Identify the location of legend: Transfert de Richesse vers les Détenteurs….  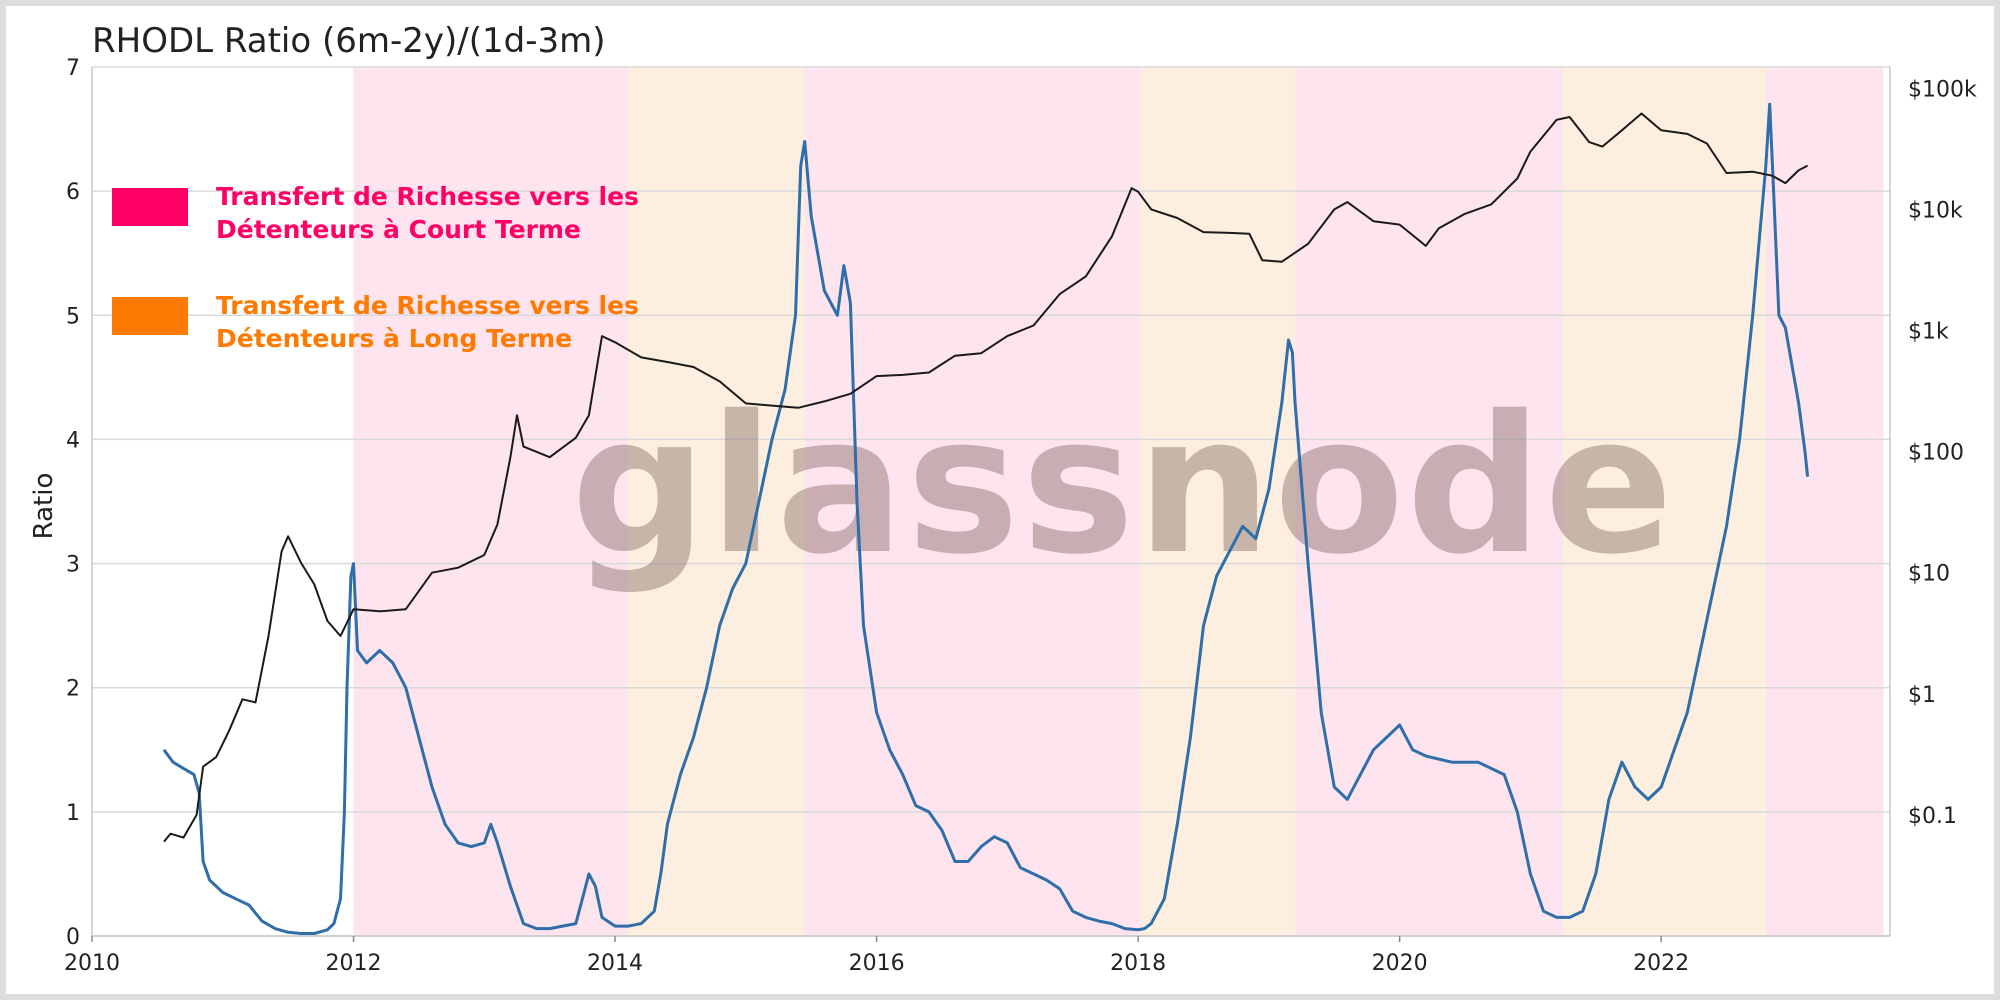
(375, 267).